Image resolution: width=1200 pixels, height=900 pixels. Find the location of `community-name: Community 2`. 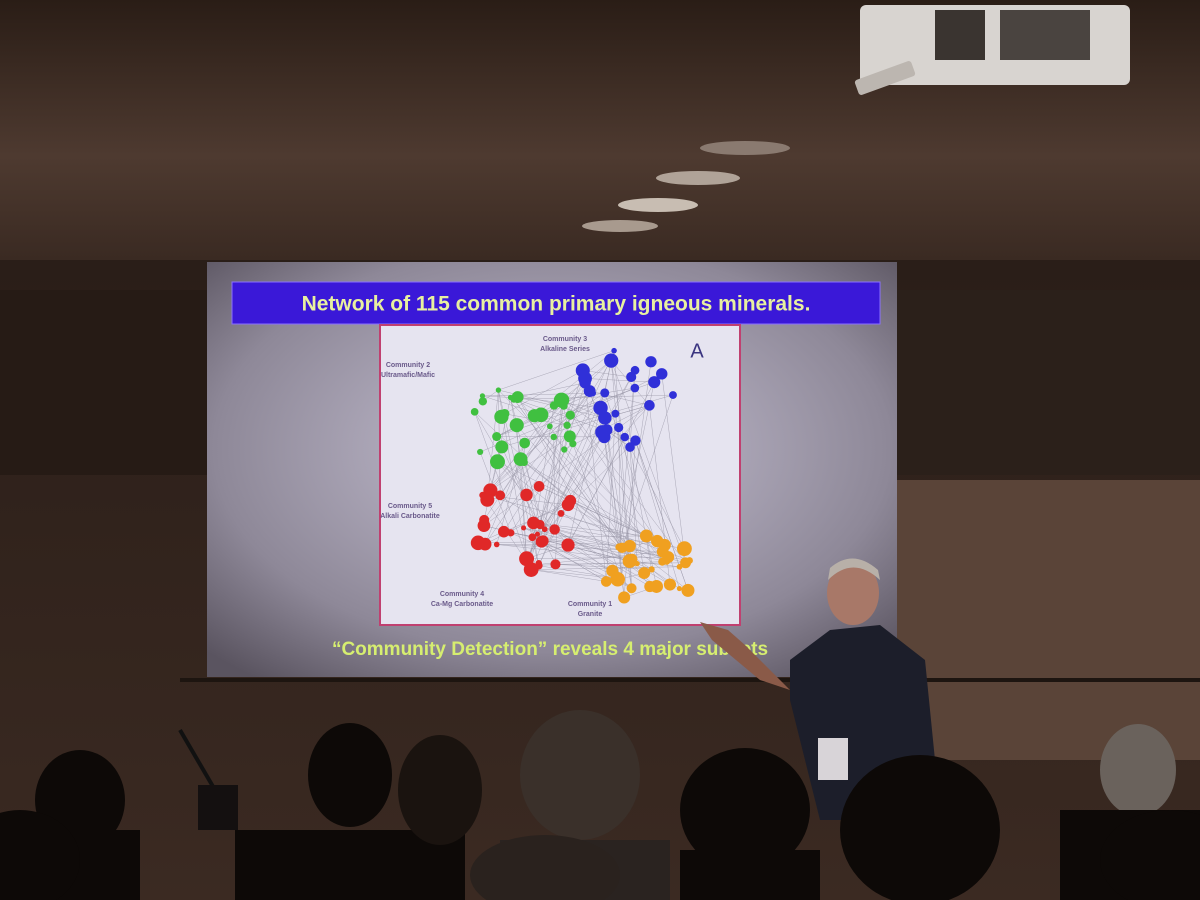

community-name: Community 2 is located at coordinates (408, 365).